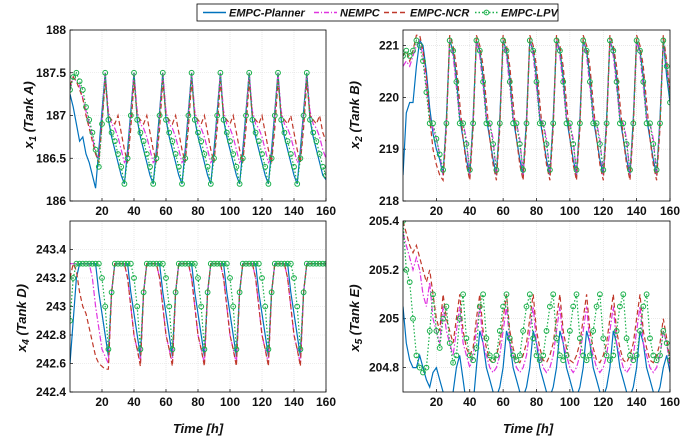  What do you see at coordinates (384, 368) in the screenshot?
I see `y-tick-label: 204.8` at bounding box center [384, 368].